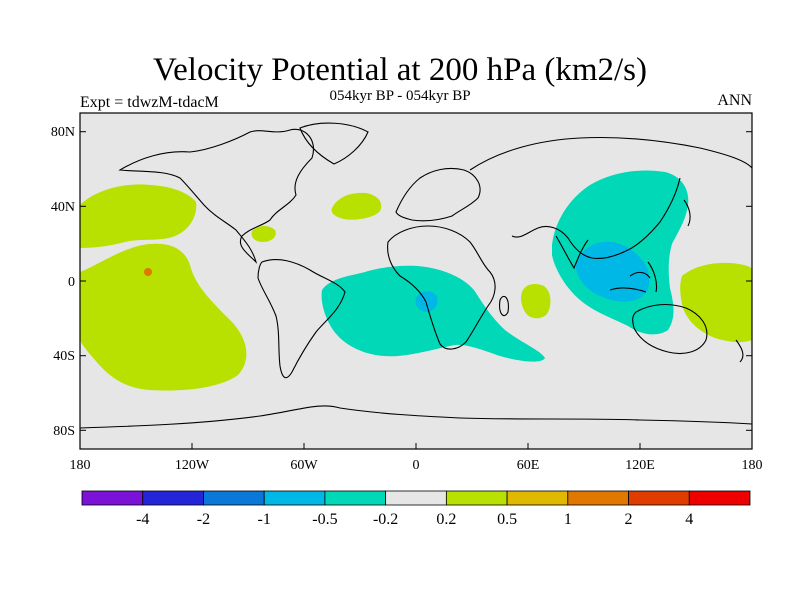 This screenshot has height=600, width=800. Describe the element at coordinates (687, 213) in the screenshot. I see `coast-japan` at that location.